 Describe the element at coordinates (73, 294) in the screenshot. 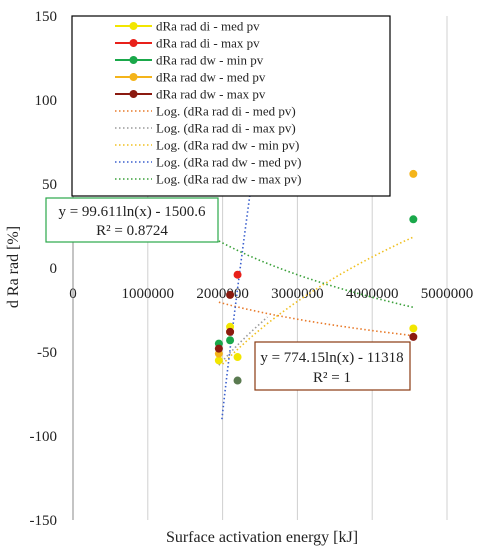

I see `x-tick-label: 0` at that location.